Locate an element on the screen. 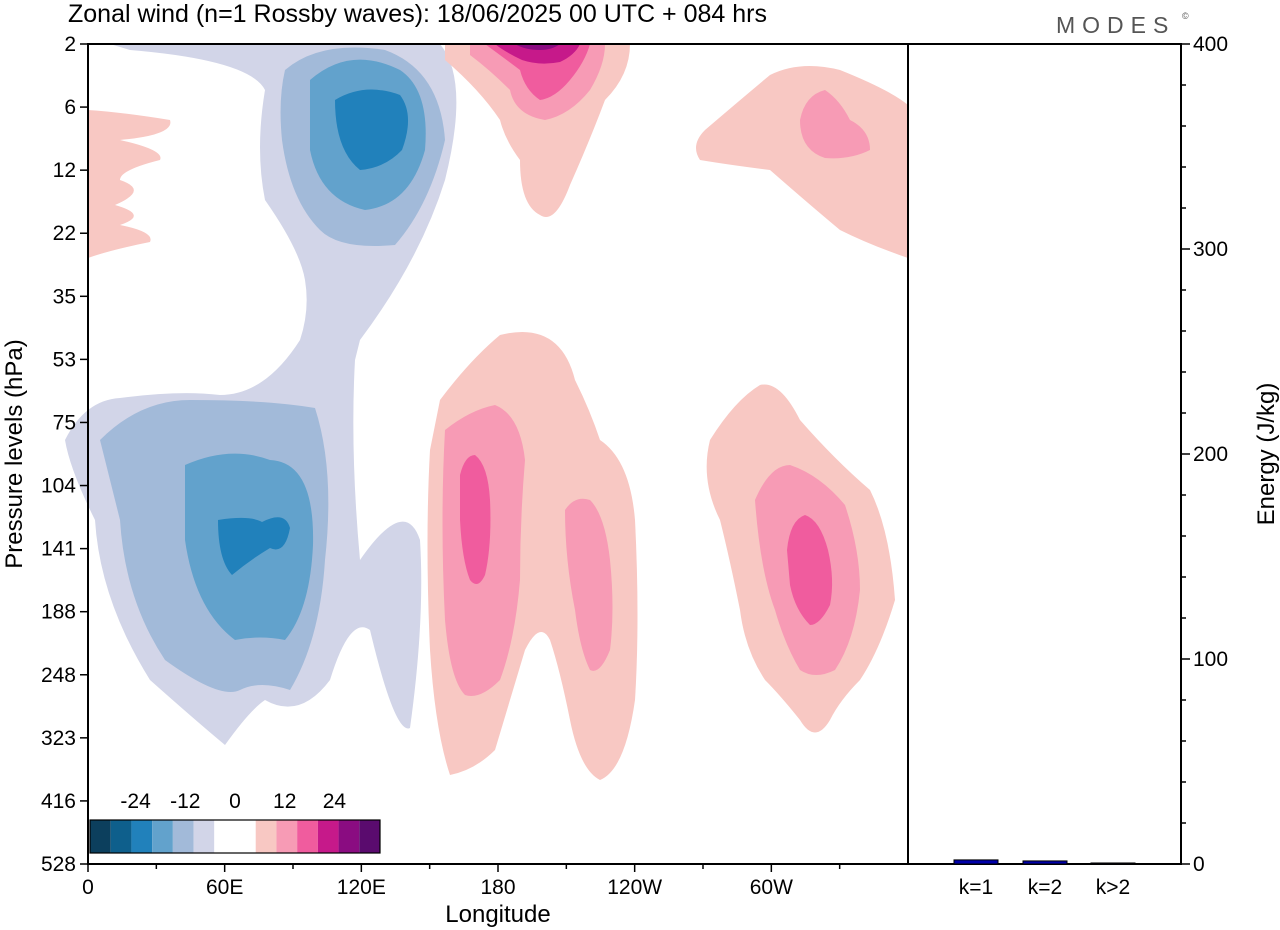 This screenshot has width=1280, height=930. pressure-tick-label: 141 is located at coordinates (58, 549).